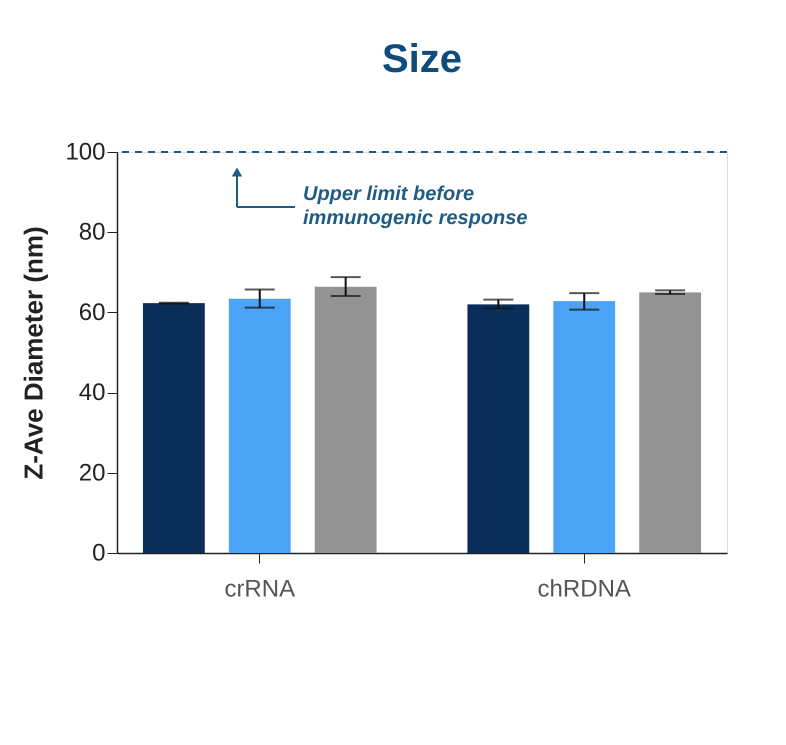 Image resolution: width=786 pixels, height=745 pixels. Describe the element at coordinates (85, 152) in the screenshot. I see `y-tick-label: 100` at that location.